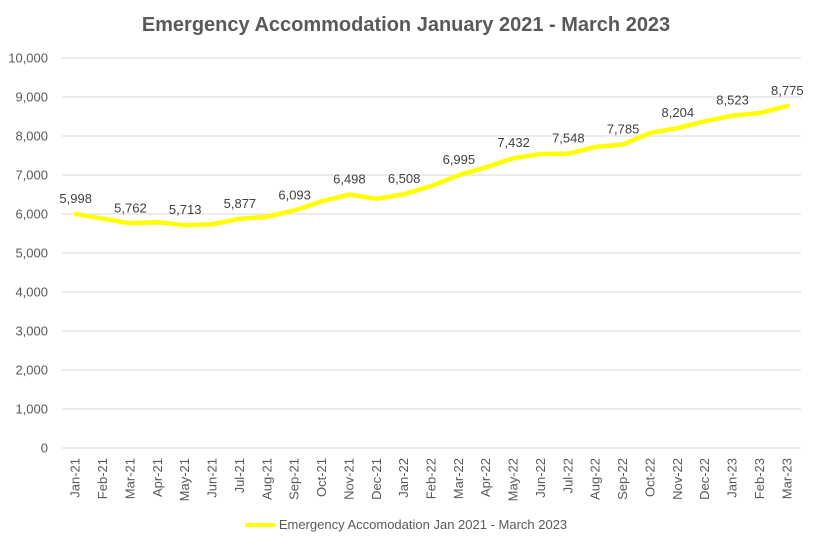 The height and width of the screenshot is (555, 824). I want to click on x-tick-label: Jul-22, so click(567, 475).